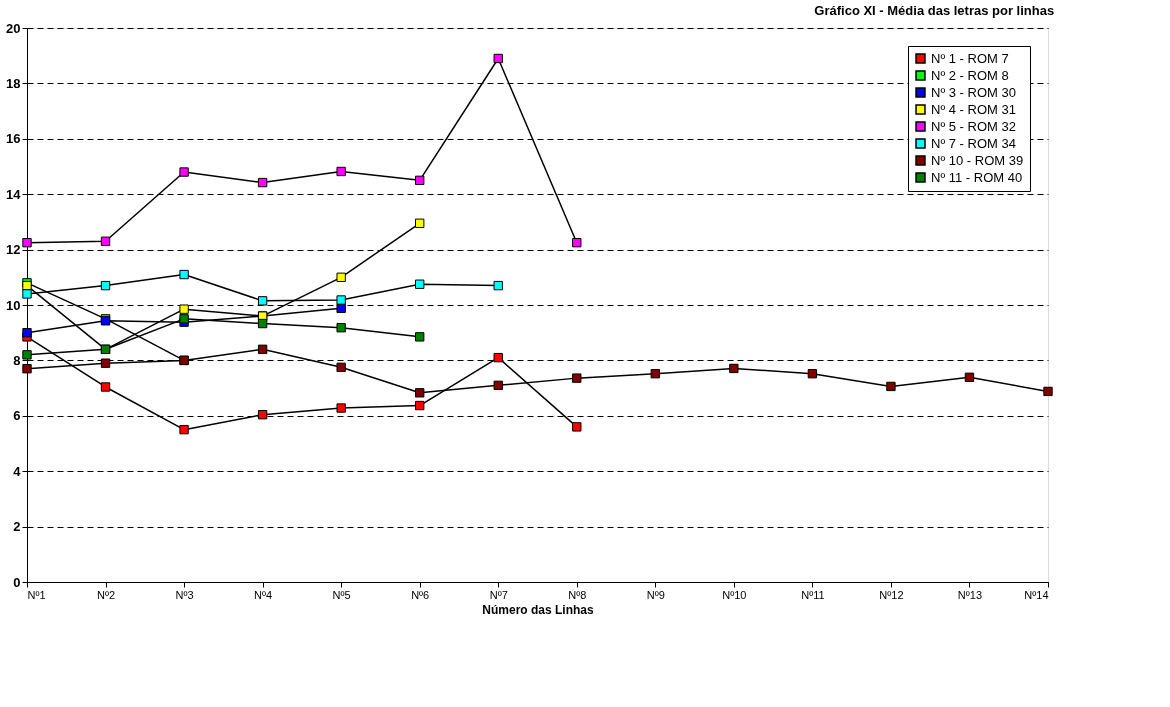  What do you see at coordinates (973, 109) in the screenshot?
I see `legend-label: Nº 4 - ROM 31` at bounding box center [973, 109].